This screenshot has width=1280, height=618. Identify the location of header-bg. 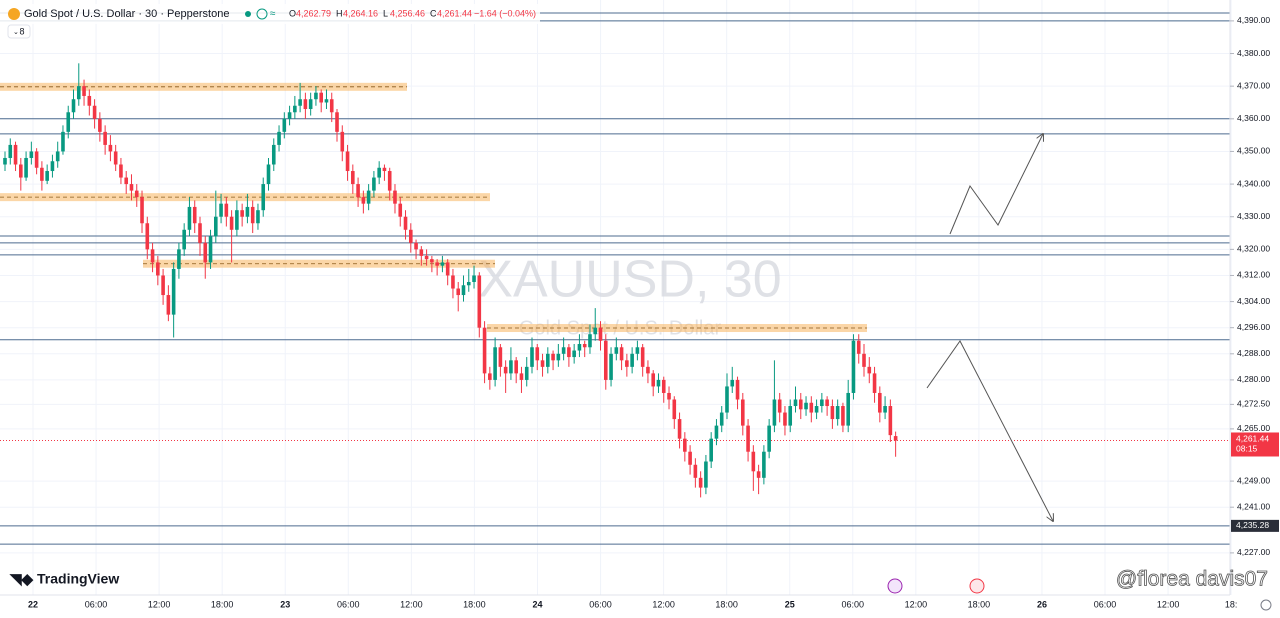
(270, 14).